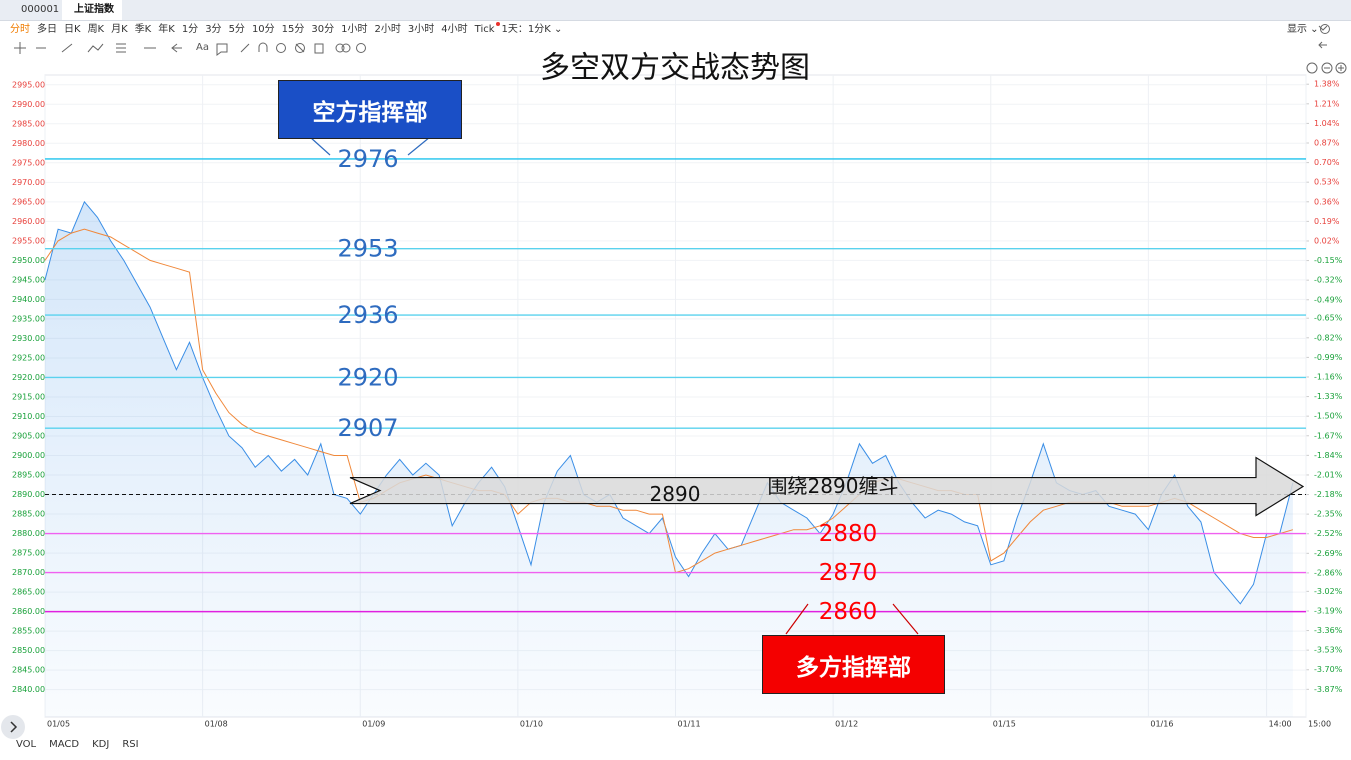 The height and width of the screenshot is (760, 1351). Describe the element at coordinates (202, 47) in the screenshot. I see `text-tool: Aa` at that location.